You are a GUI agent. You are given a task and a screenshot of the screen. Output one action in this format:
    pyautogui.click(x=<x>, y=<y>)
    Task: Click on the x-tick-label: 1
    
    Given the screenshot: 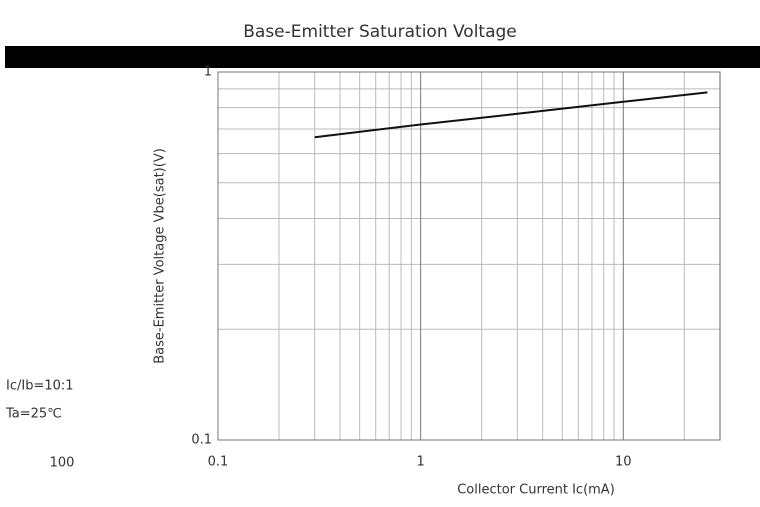 What is the action you would take?
    pyautogui.click(x=421, y=462)
    